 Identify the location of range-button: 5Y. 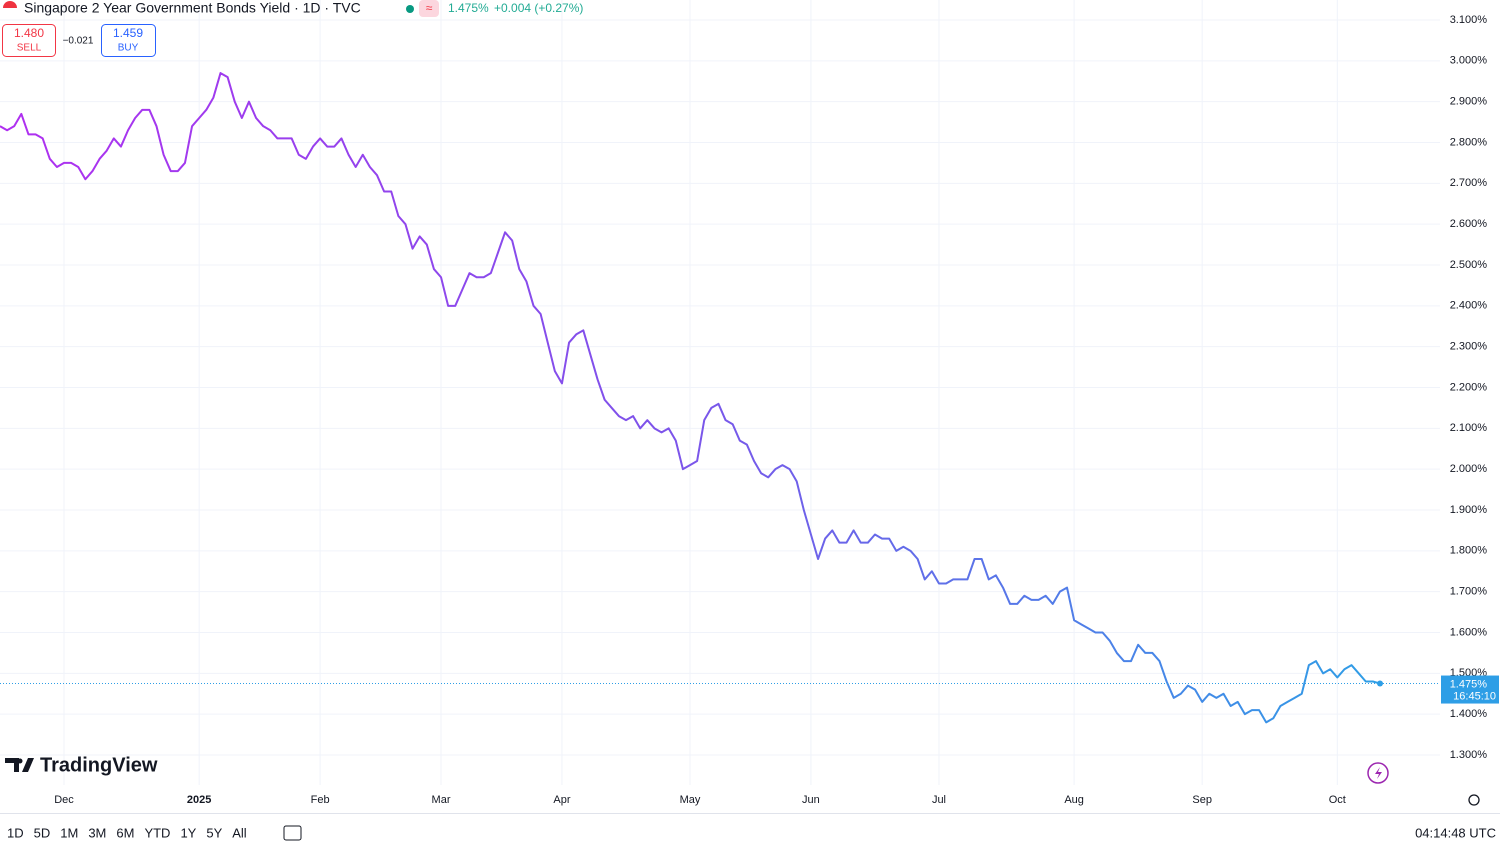
(214, 832).